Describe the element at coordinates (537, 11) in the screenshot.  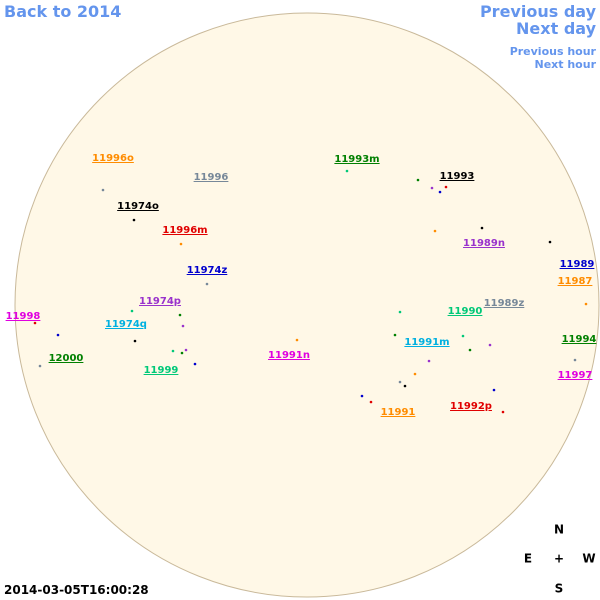
I see `previous-day-link: Previous day` at that location.